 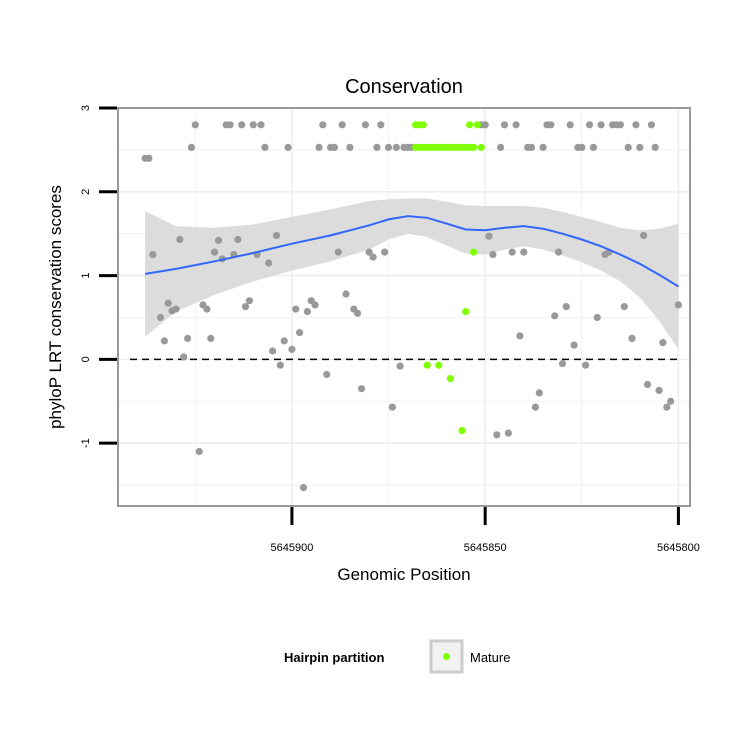 I want to click on y-tick-label: 3, so click(x=86, y=108).